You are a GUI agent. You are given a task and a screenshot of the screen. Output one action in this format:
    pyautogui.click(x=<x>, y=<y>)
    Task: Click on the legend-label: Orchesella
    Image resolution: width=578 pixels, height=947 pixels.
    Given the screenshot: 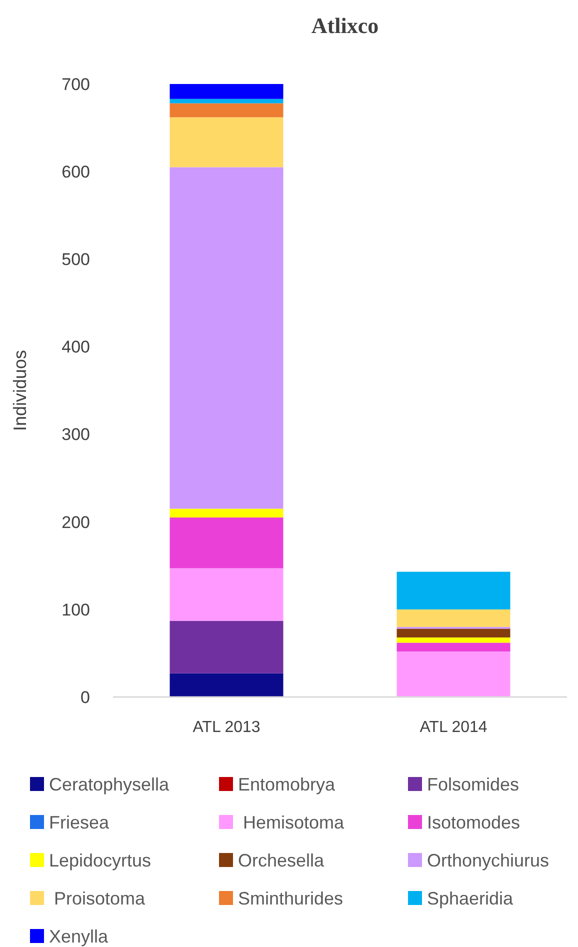 What is the action you would take?
    pyautogui.click(x=282, y=860)
    